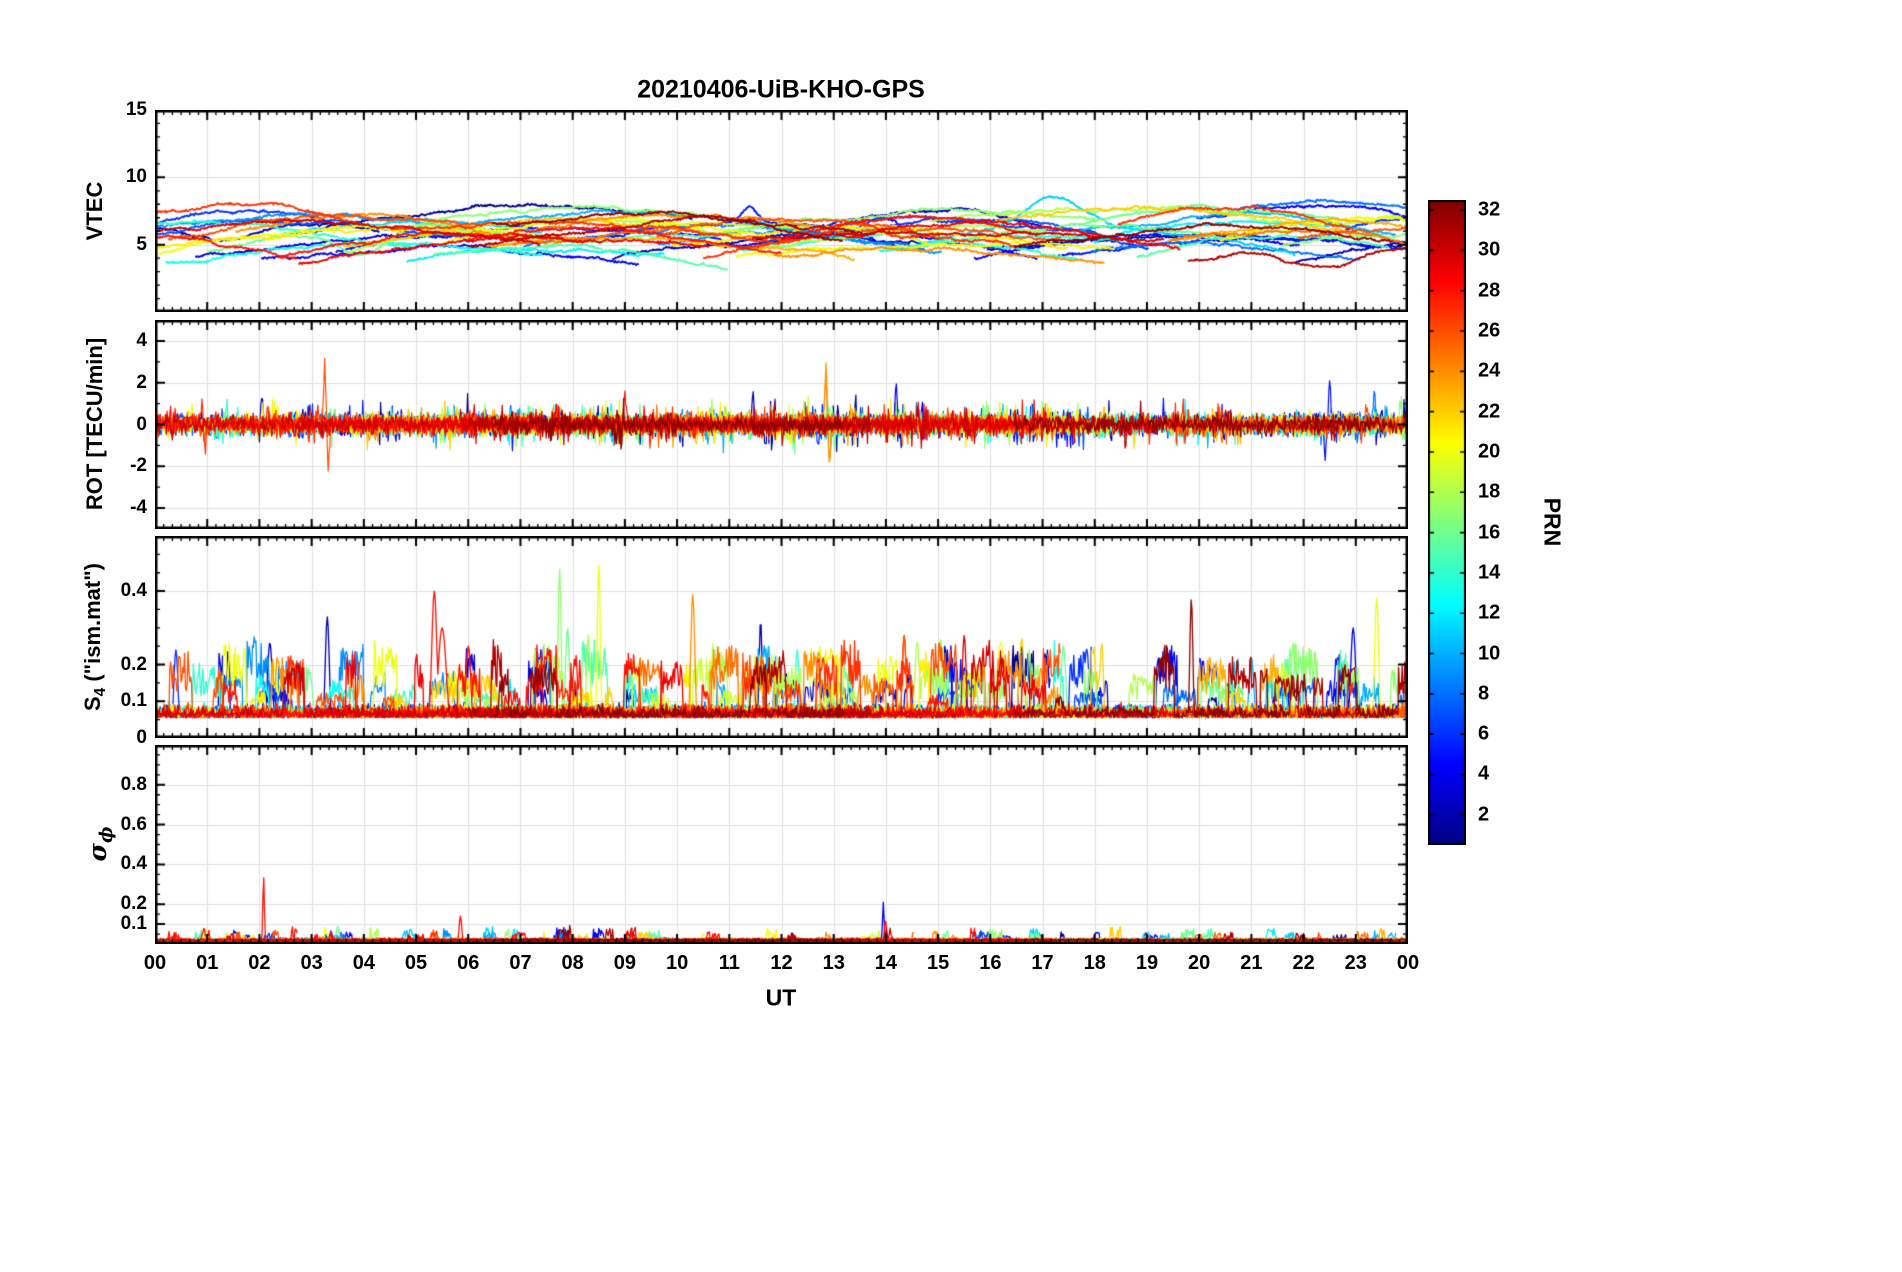 The width and height of the screenshot is (1902, 1272). What do you see at coordinates (141, 244) in the screenshot?
I see `y-tick-label: 5` at bounding box center [141, 244].